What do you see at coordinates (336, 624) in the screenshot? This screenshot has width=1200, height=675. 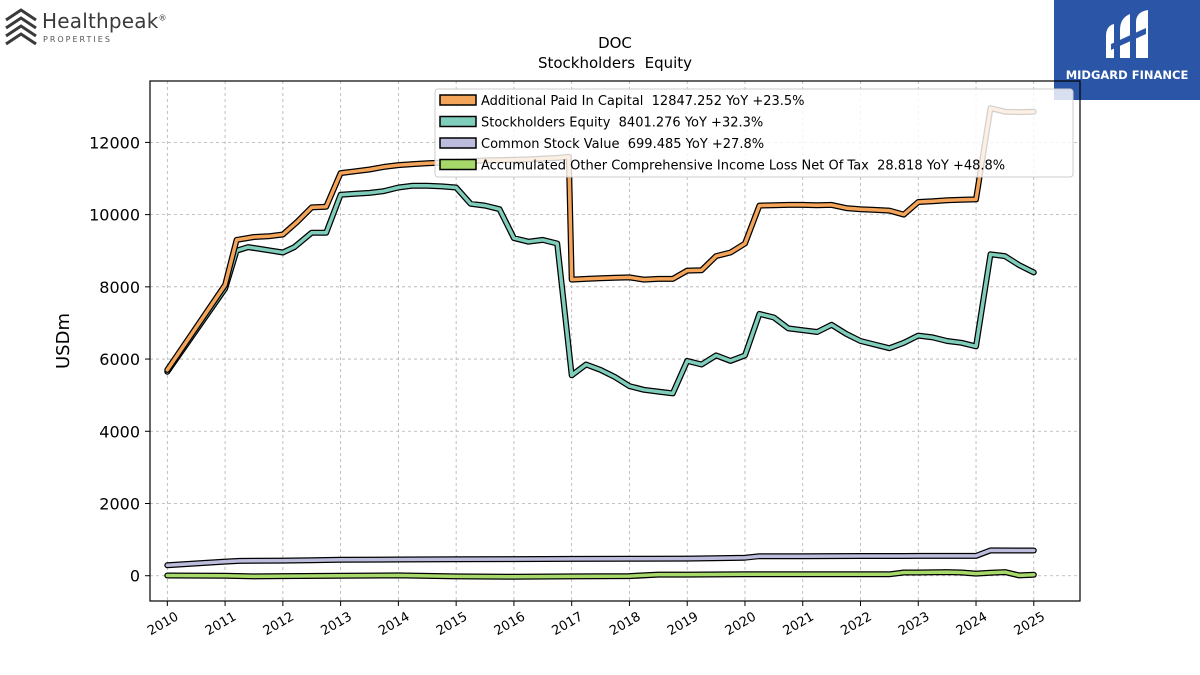 I see `x-tick-label: 2013` at bounding box center [336, 624].